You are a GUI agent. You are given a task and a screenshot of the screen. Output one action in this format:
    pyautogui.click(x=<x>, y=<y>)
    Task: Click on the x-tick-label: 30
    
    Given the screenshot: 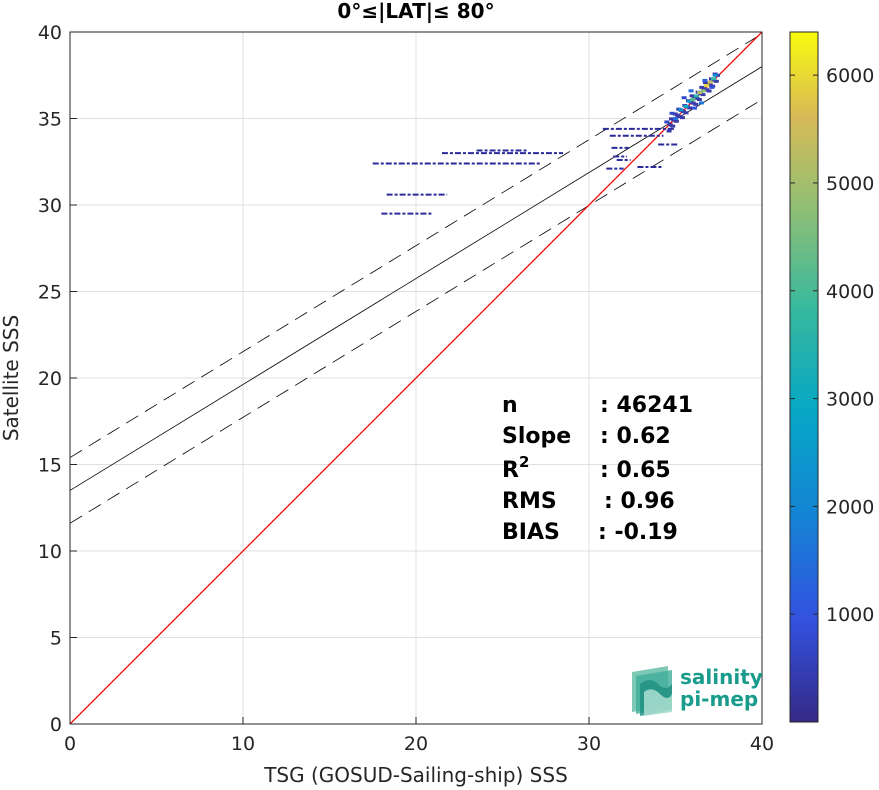 What is the action you would take?
    pyautogui.click(x=589, y=744)
    